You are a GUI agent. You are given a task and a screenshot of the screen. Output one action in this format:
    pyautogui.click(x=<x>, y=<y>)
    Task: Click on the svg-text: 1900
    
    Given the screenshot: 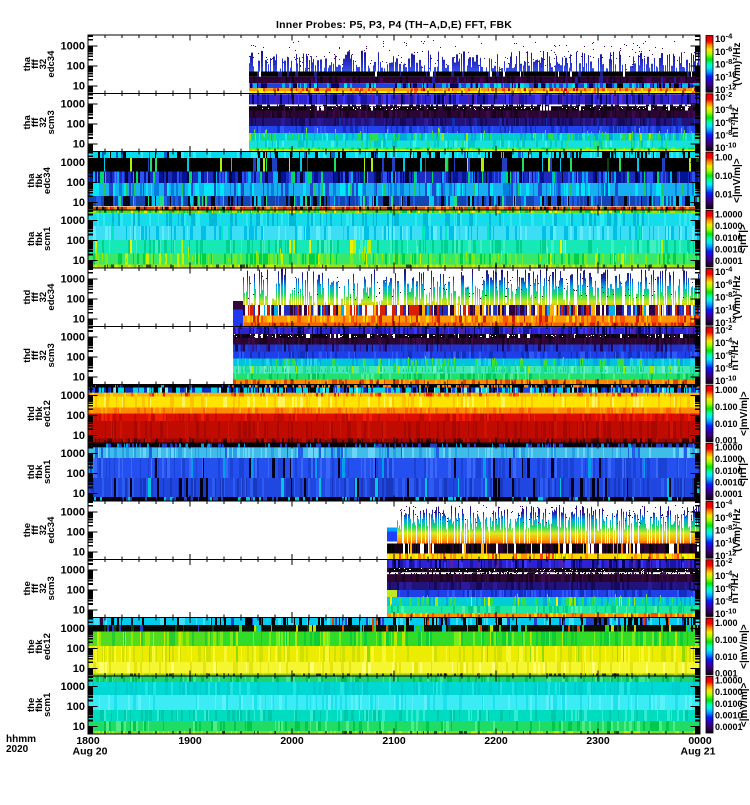 What is the action you would take?
    pyautogui.click(x=190, y=741)
    